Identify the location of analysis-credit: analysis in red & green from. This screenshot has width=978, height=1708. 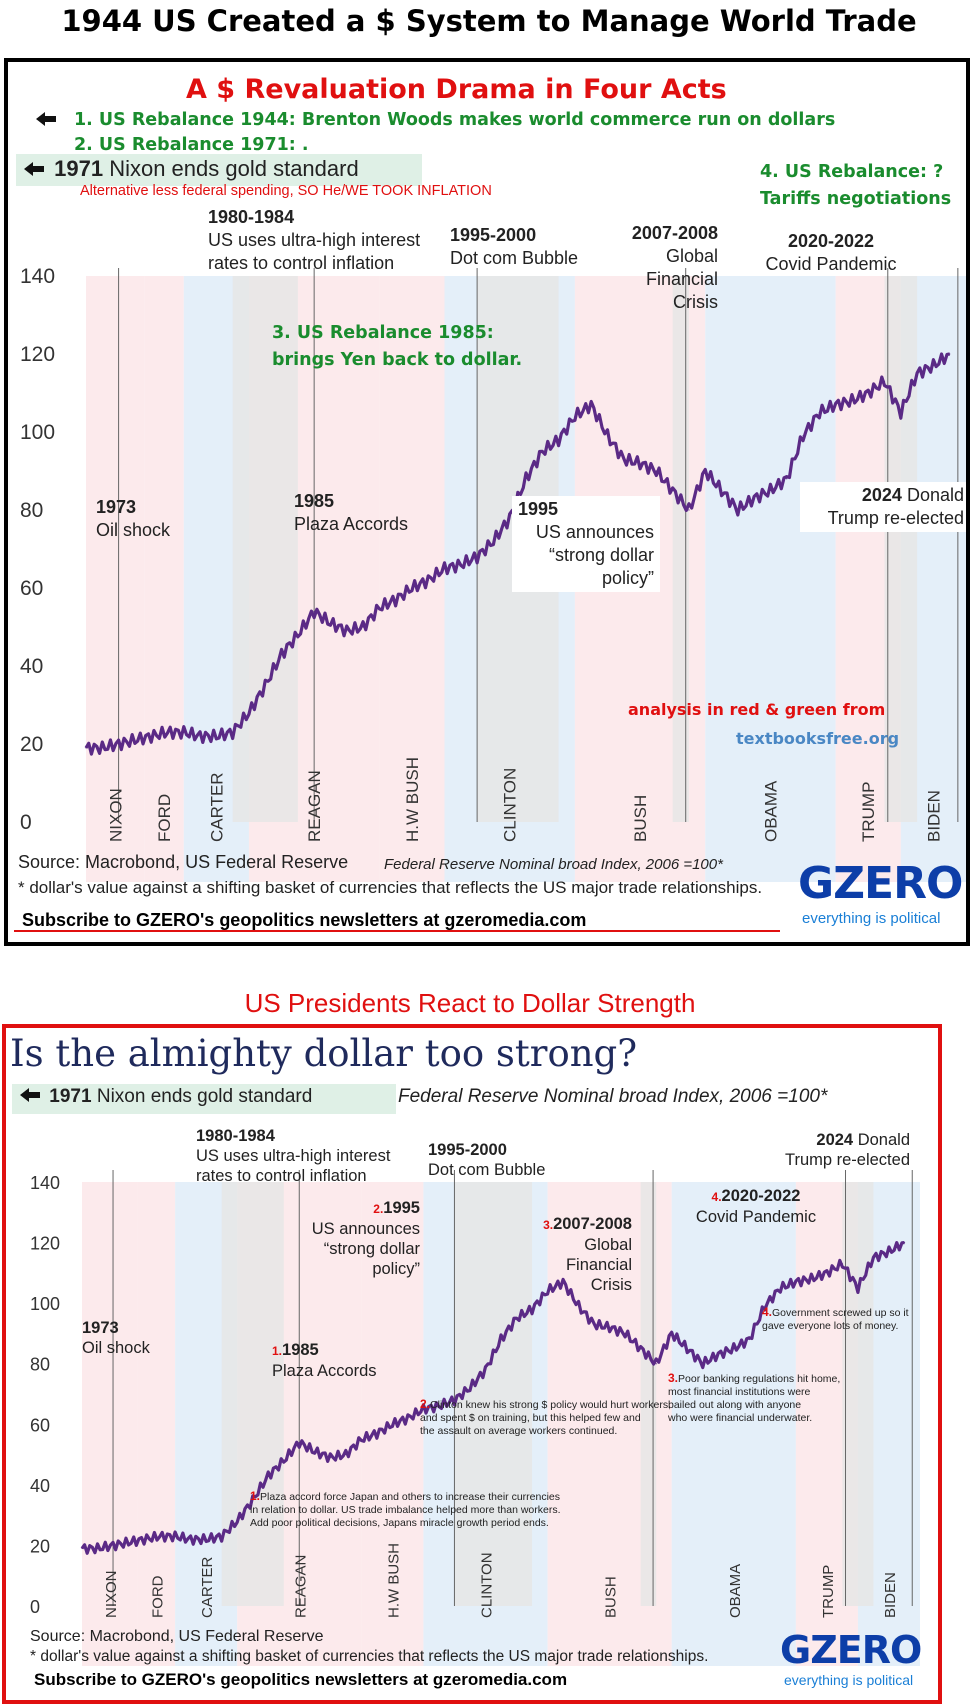
(757, 709).